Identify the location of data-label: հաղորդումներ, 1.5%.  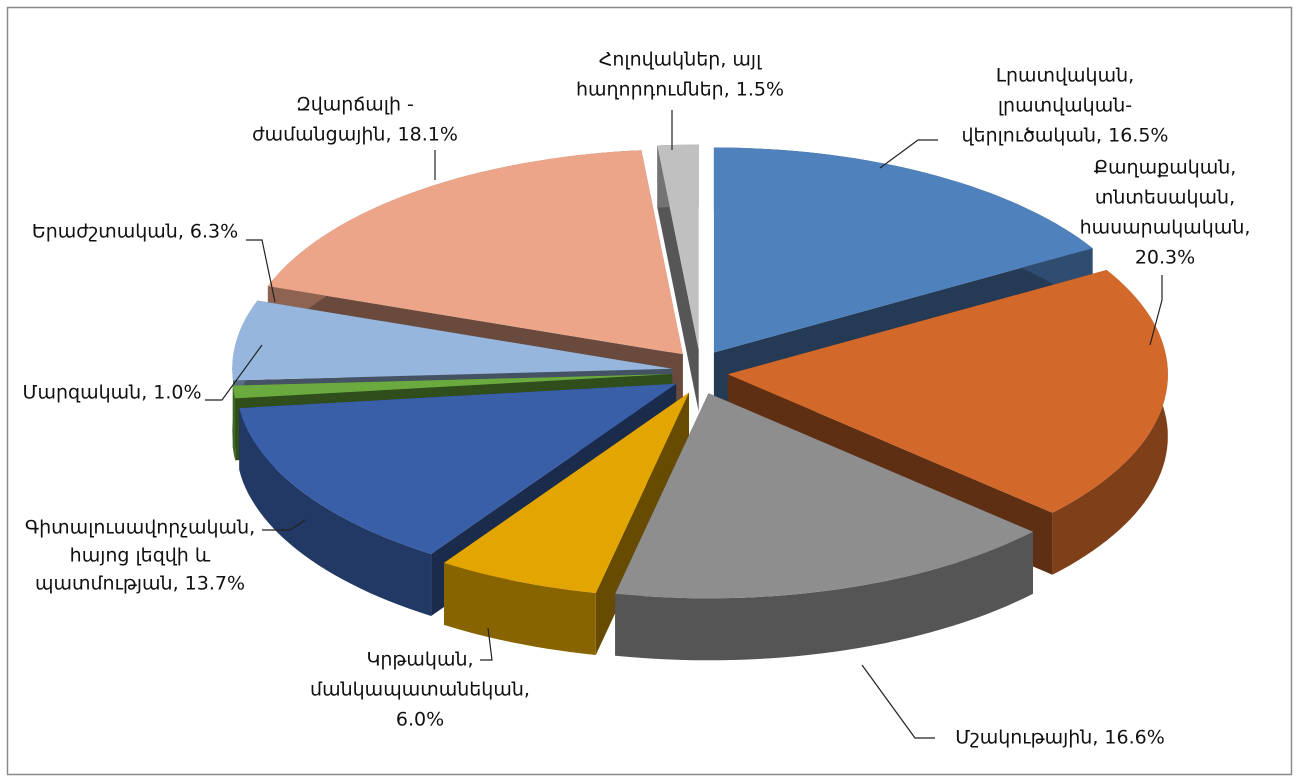
(680, 90).